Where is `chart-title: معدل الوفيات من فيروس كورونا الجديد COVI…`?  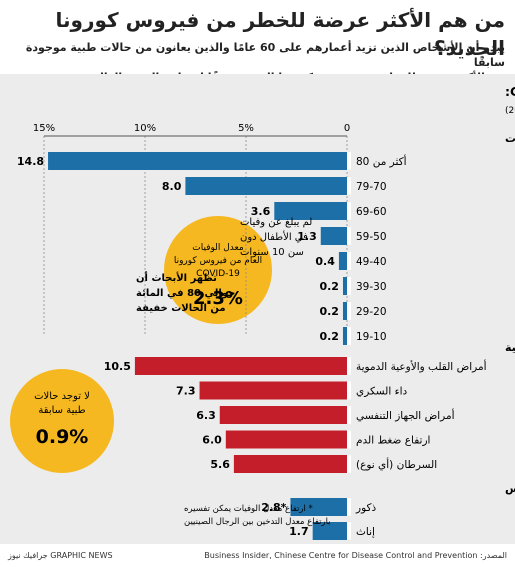 chart-title: معدل الوفيات من فيروس كورونا الجديد COVI… is located at coordinates (510, 91).